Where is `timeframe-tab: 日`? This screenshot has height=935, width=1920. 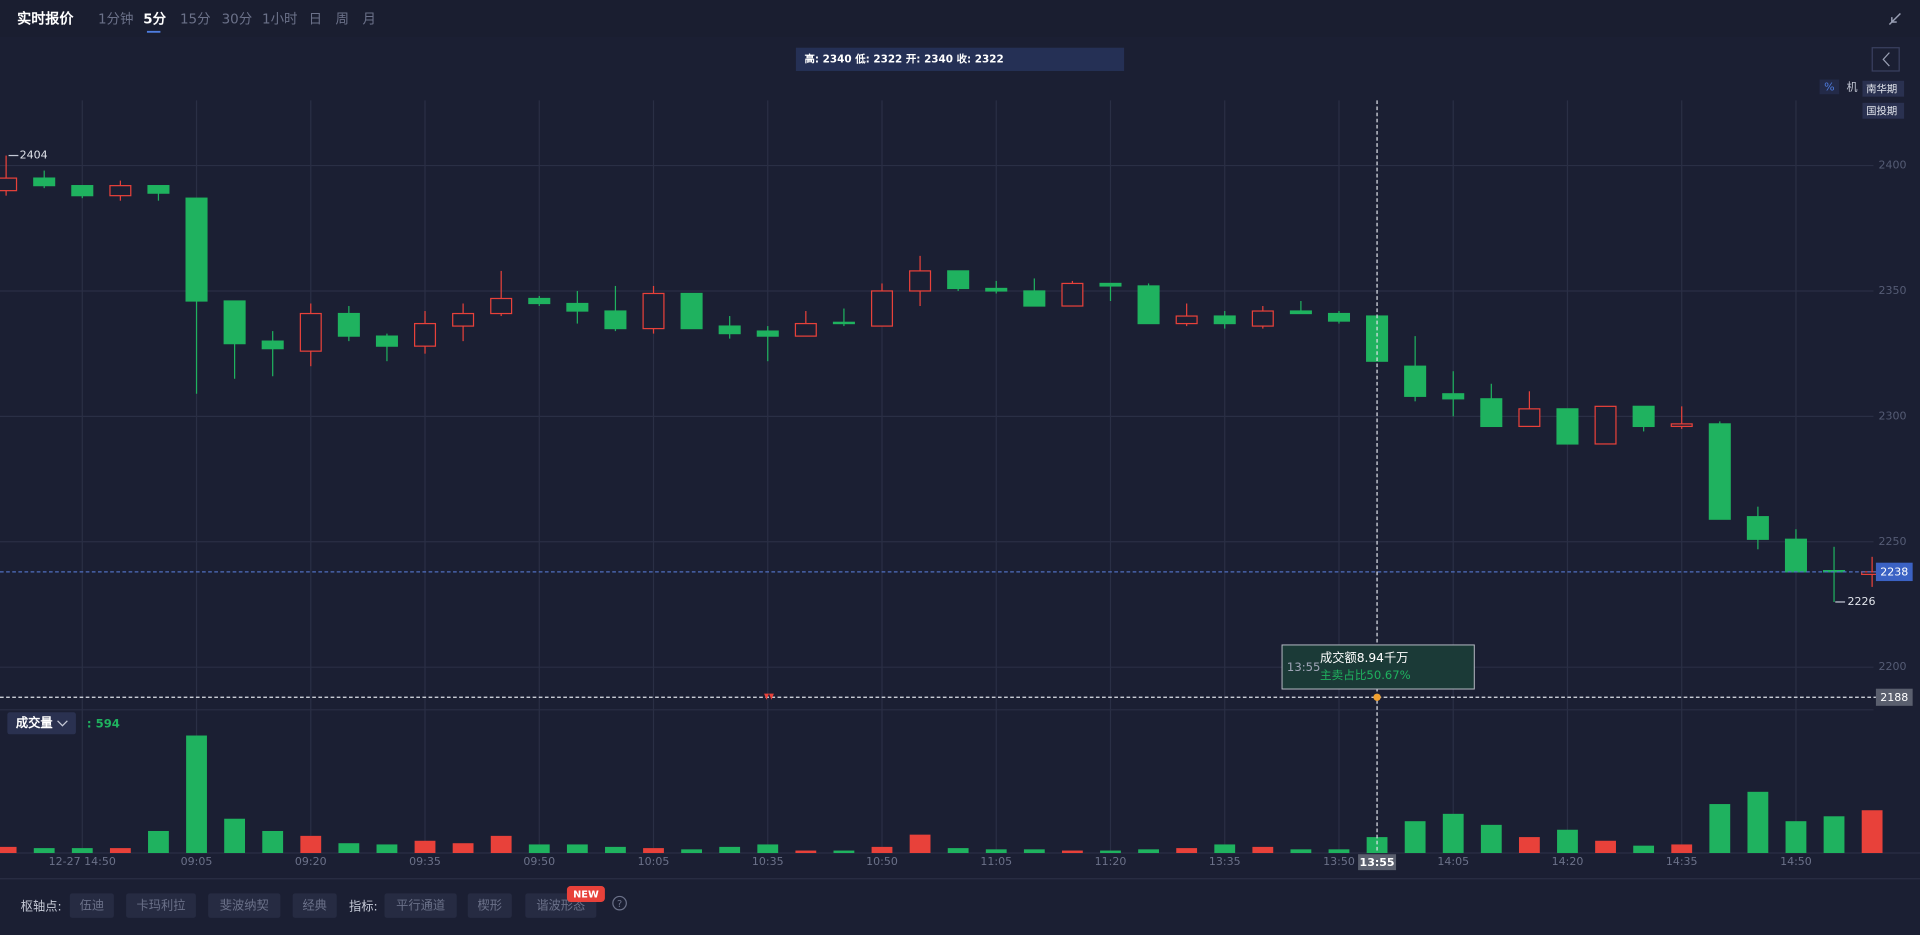 timeframe-tab: 日 is located at coordinates (315, 20).